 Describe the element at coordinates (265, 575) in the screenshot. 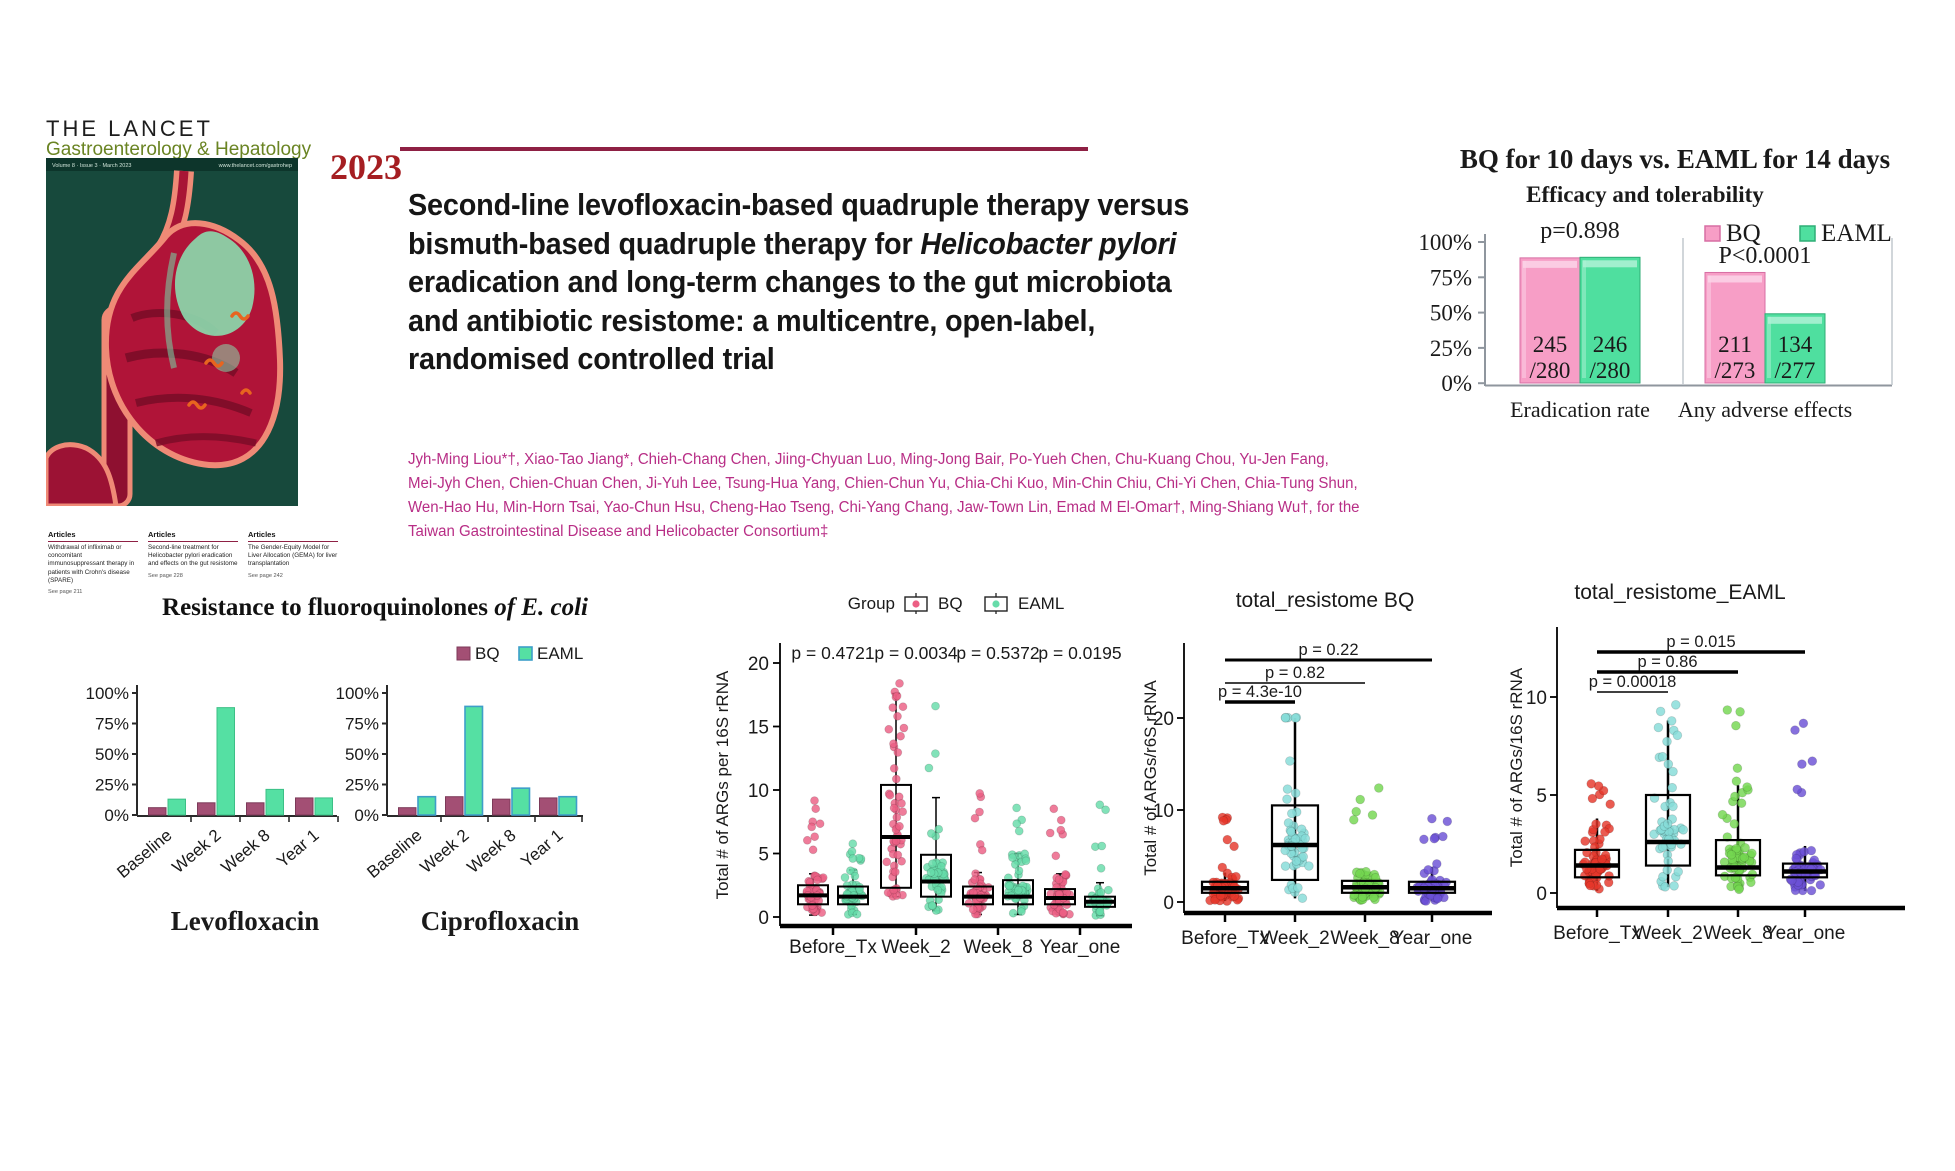

I see `article-page: See page 242` at that location.